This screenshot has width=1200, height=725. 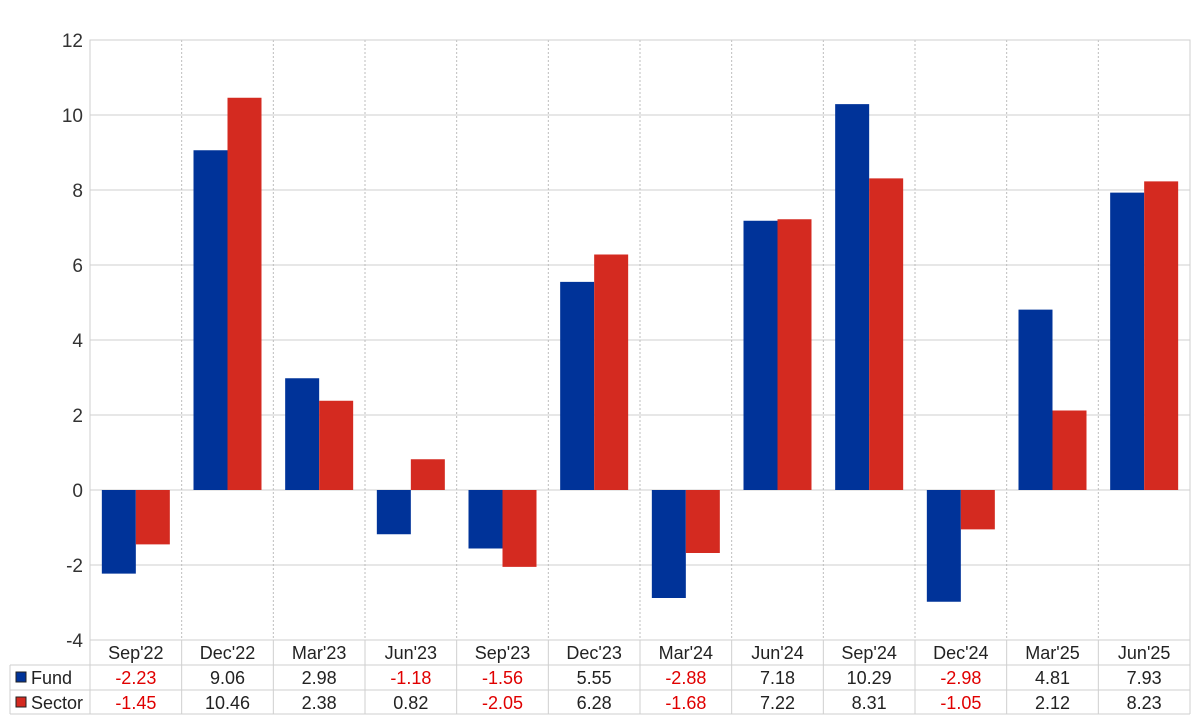 I want to click on data-label-fund: 7.93, so click(x=1144, y=678).